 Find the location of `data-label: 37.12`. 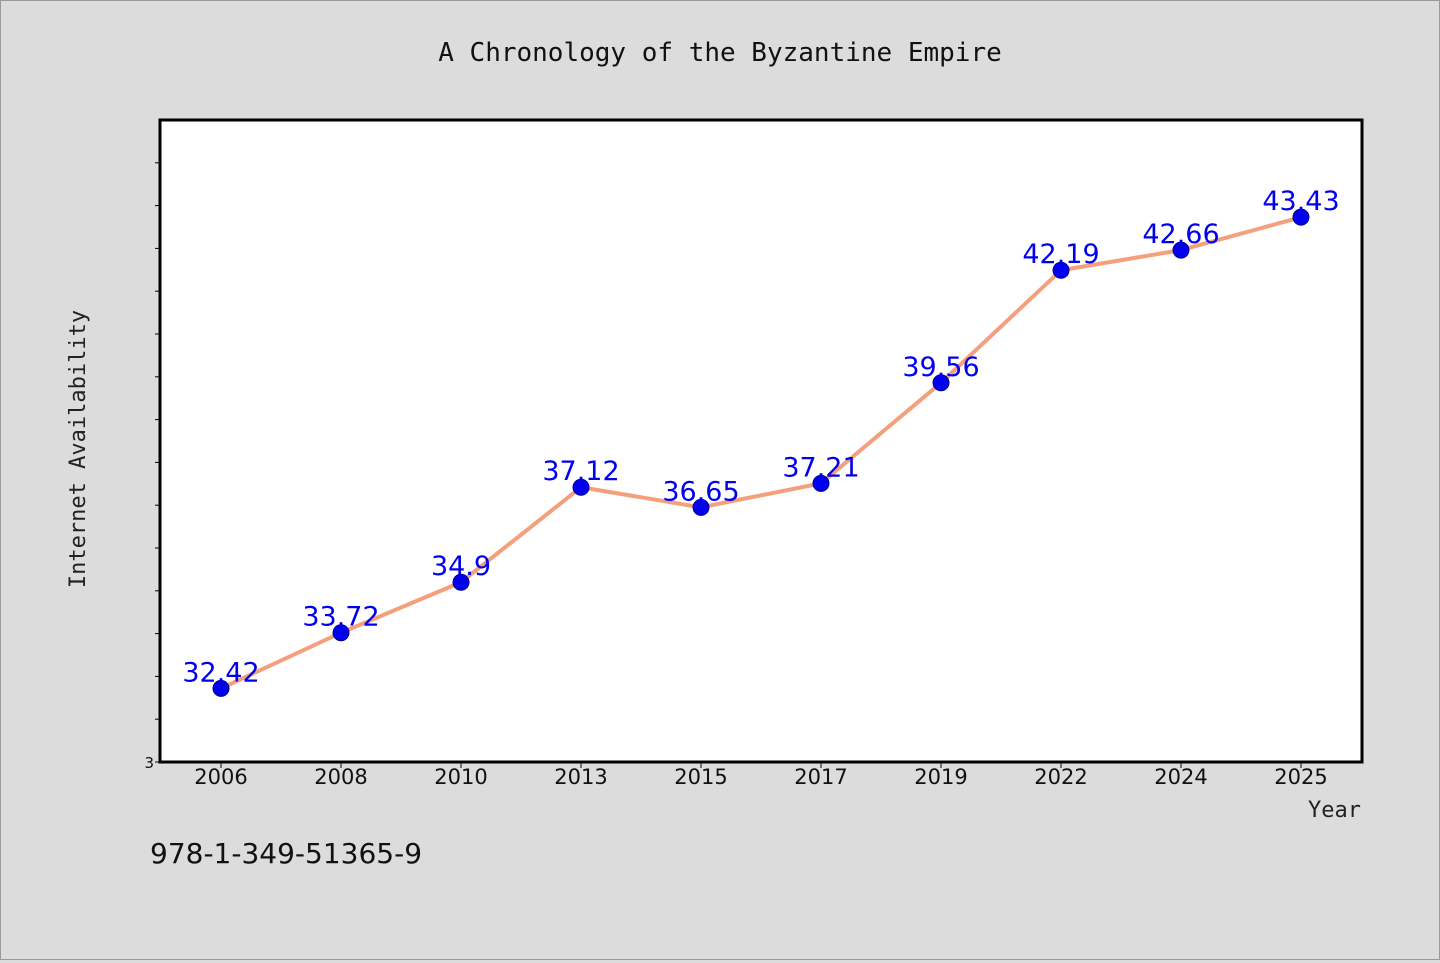

data-label: 37.12 is located at coordinates (580, 471).